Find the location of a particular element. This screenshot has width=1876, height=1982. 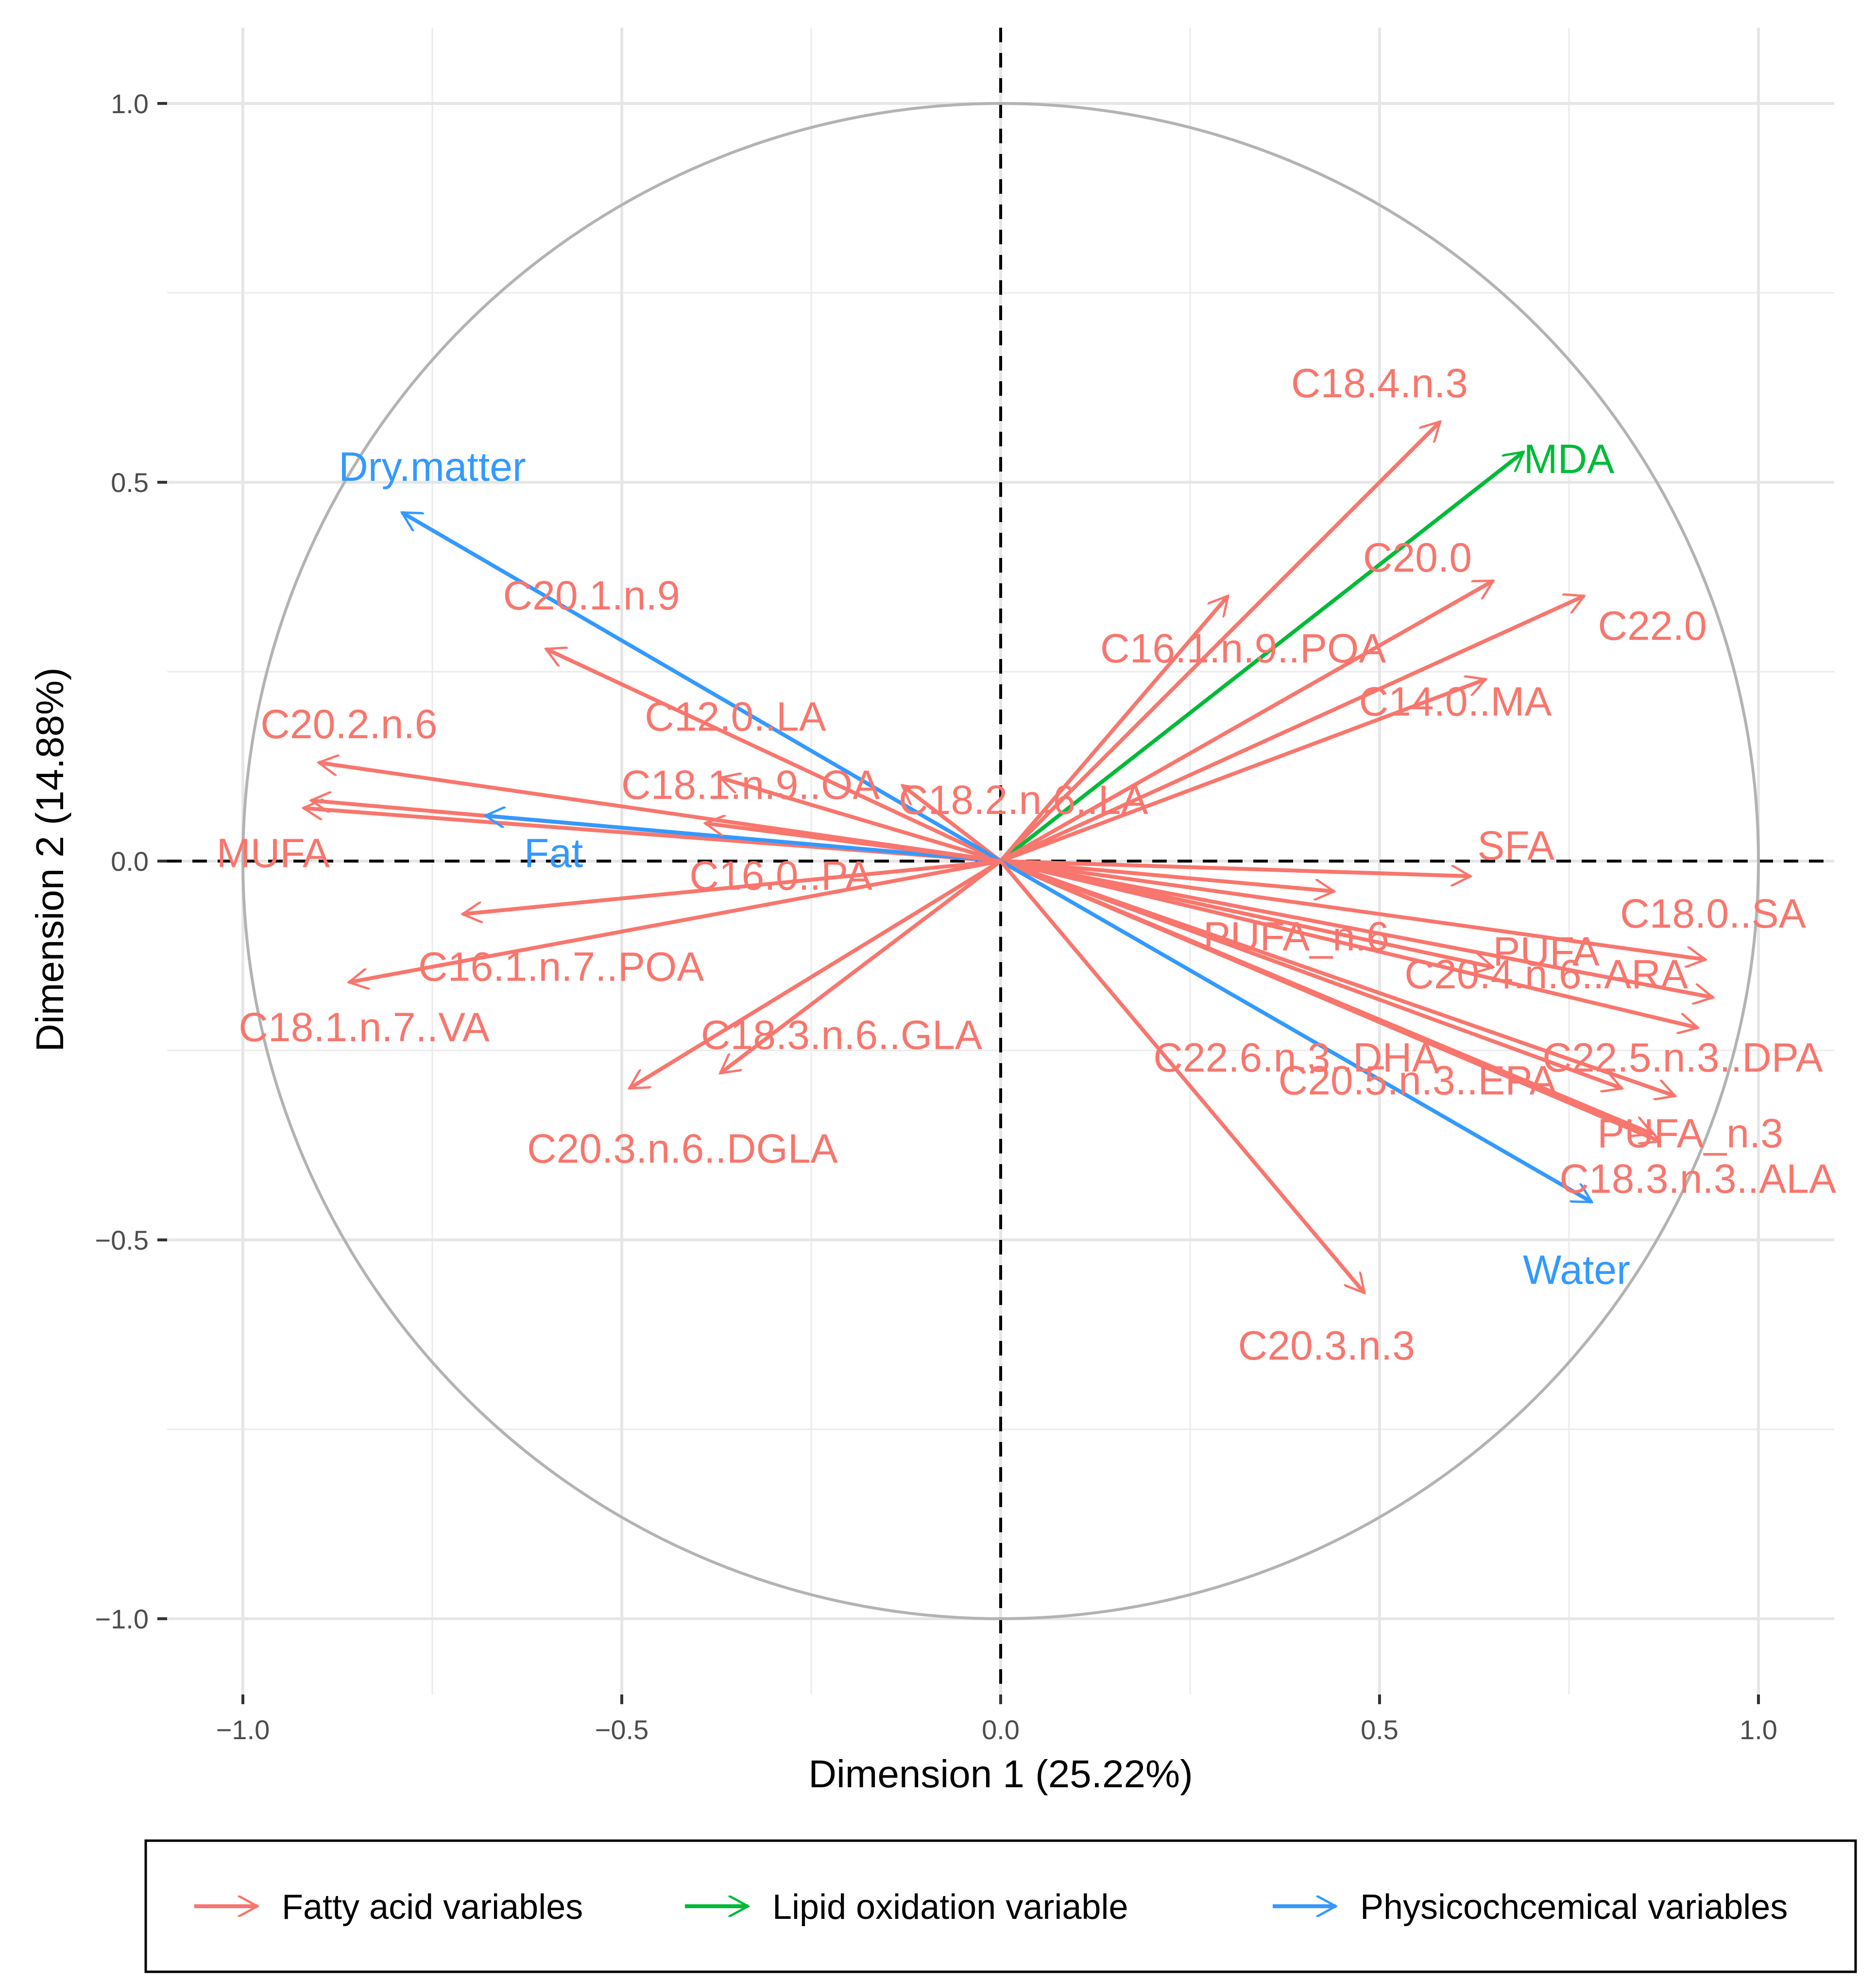

variable-label: C22.5.n.3..DPA is located at coordinates (1682, 1058).